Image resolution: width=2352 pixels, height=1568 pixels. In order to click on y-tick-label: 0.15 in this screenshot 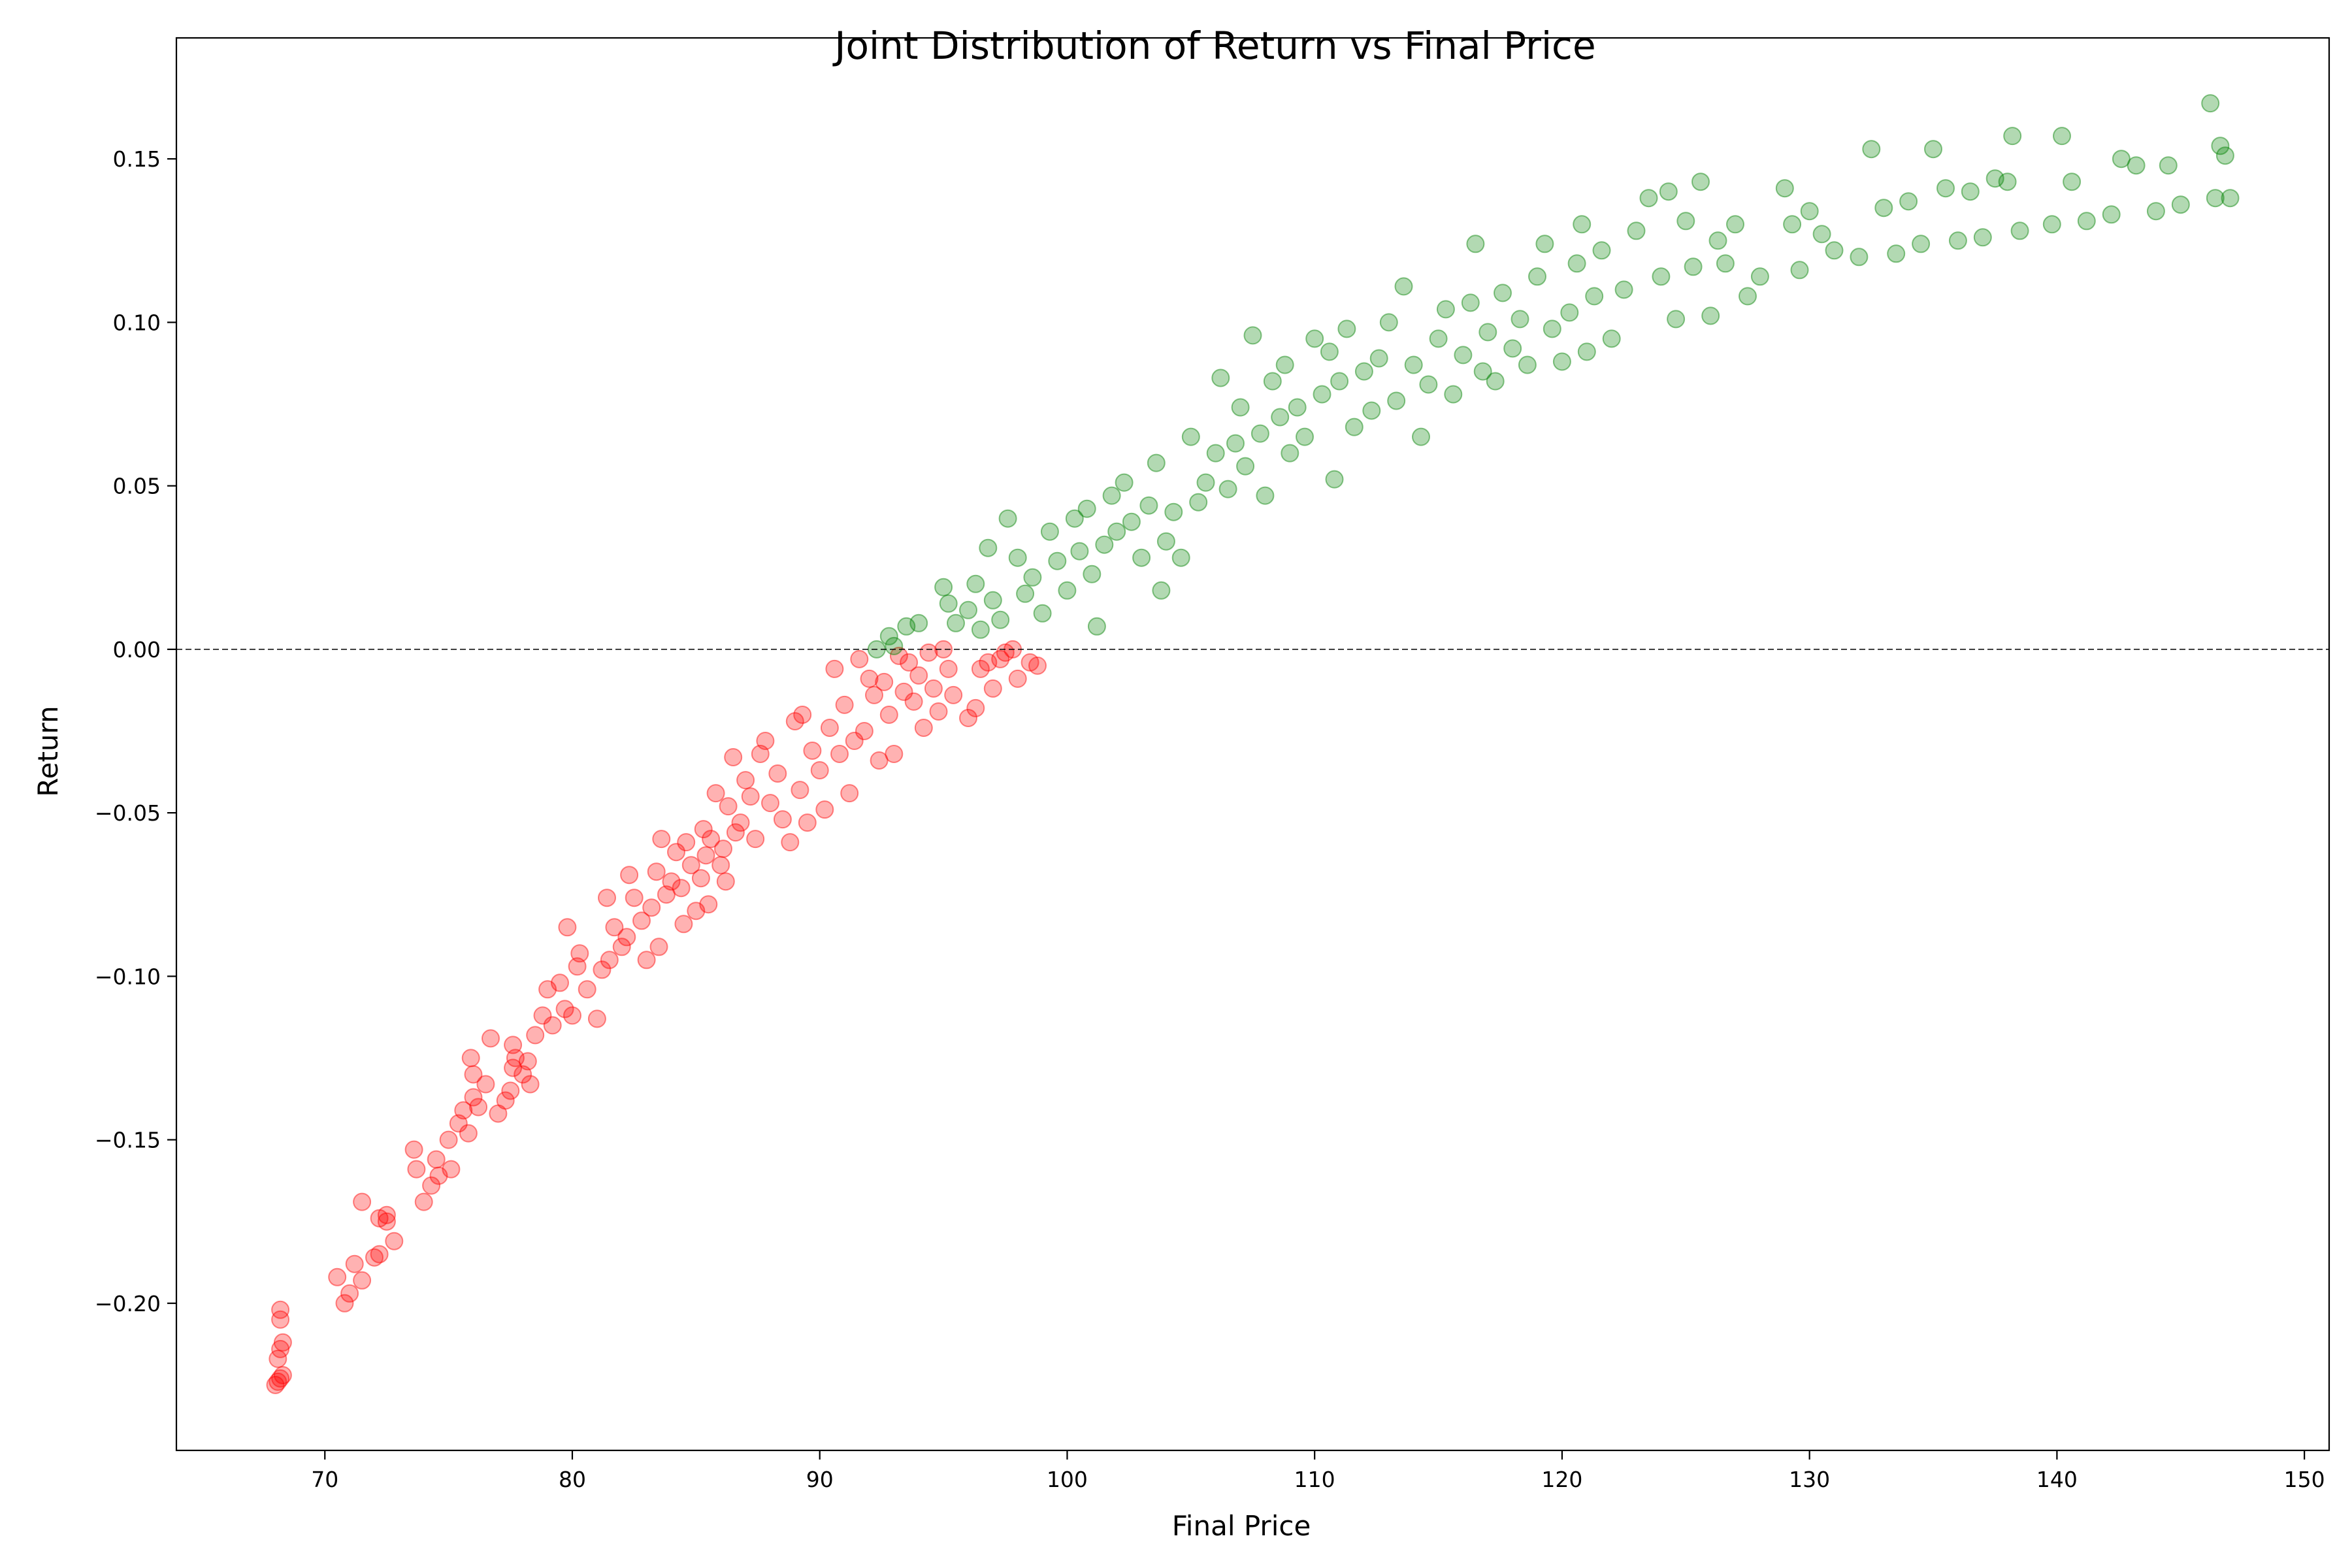, I will do `click(137, 159)`.